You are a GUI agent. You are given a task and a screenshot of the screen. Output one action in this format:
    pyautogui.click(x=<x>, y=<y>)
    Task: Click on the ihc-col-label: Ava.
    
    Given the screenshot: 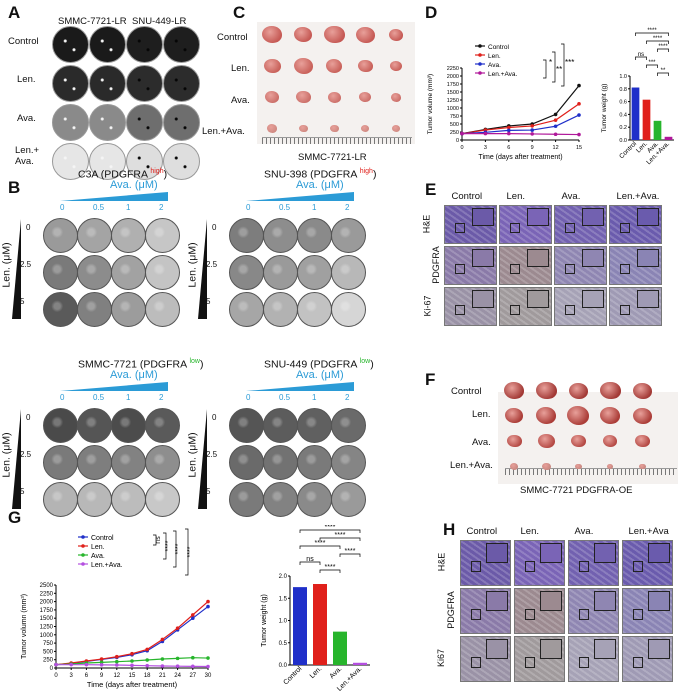 What is the action you would take?
    pyautogui.click(x=571, y=196)
    